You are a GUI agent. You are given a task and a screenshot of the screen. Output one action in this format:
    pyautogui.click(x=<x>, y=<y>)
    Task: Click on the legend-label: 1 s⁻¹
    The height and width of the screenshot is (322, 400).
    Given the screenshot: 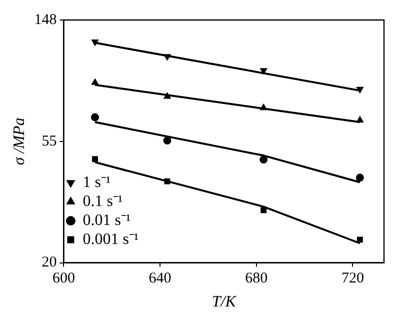 What is the action you would take?
    pyautogui.click(x=100, y=183)
    